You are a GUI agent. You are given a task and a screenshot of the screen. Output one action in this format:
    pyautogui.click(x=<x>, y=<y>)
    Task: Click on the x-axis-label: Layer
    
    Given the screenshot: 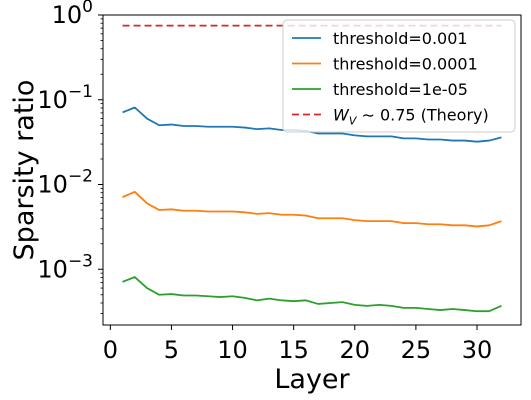 What is the action you would take?
    pyautogui.click(x=312, y=379)
    